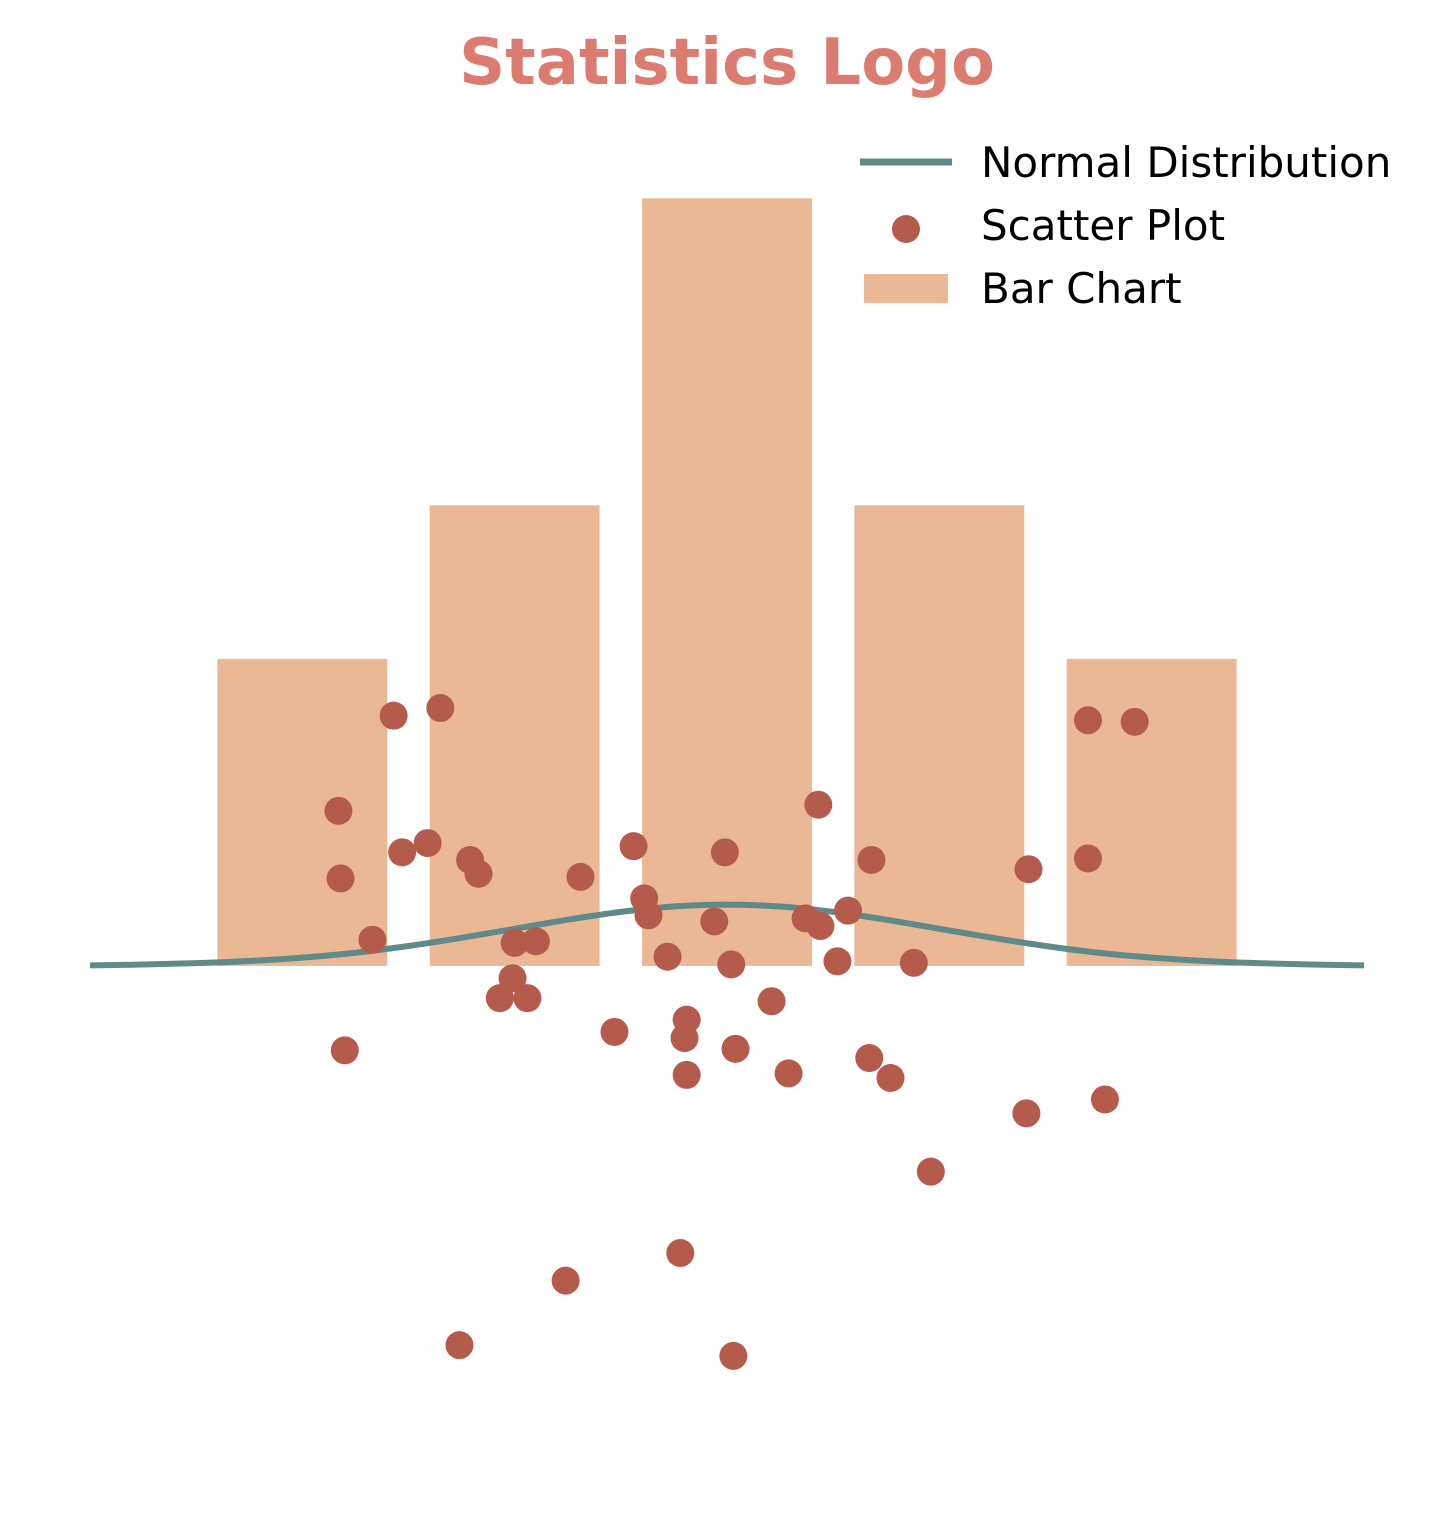 The width and height of the screenshot is (1455, 1523). What do you see at coordinates (1081, 288) in the screenshot?
I see `legend-label-bar-chart: Bar Chart` at bounding box center [1081, 288].